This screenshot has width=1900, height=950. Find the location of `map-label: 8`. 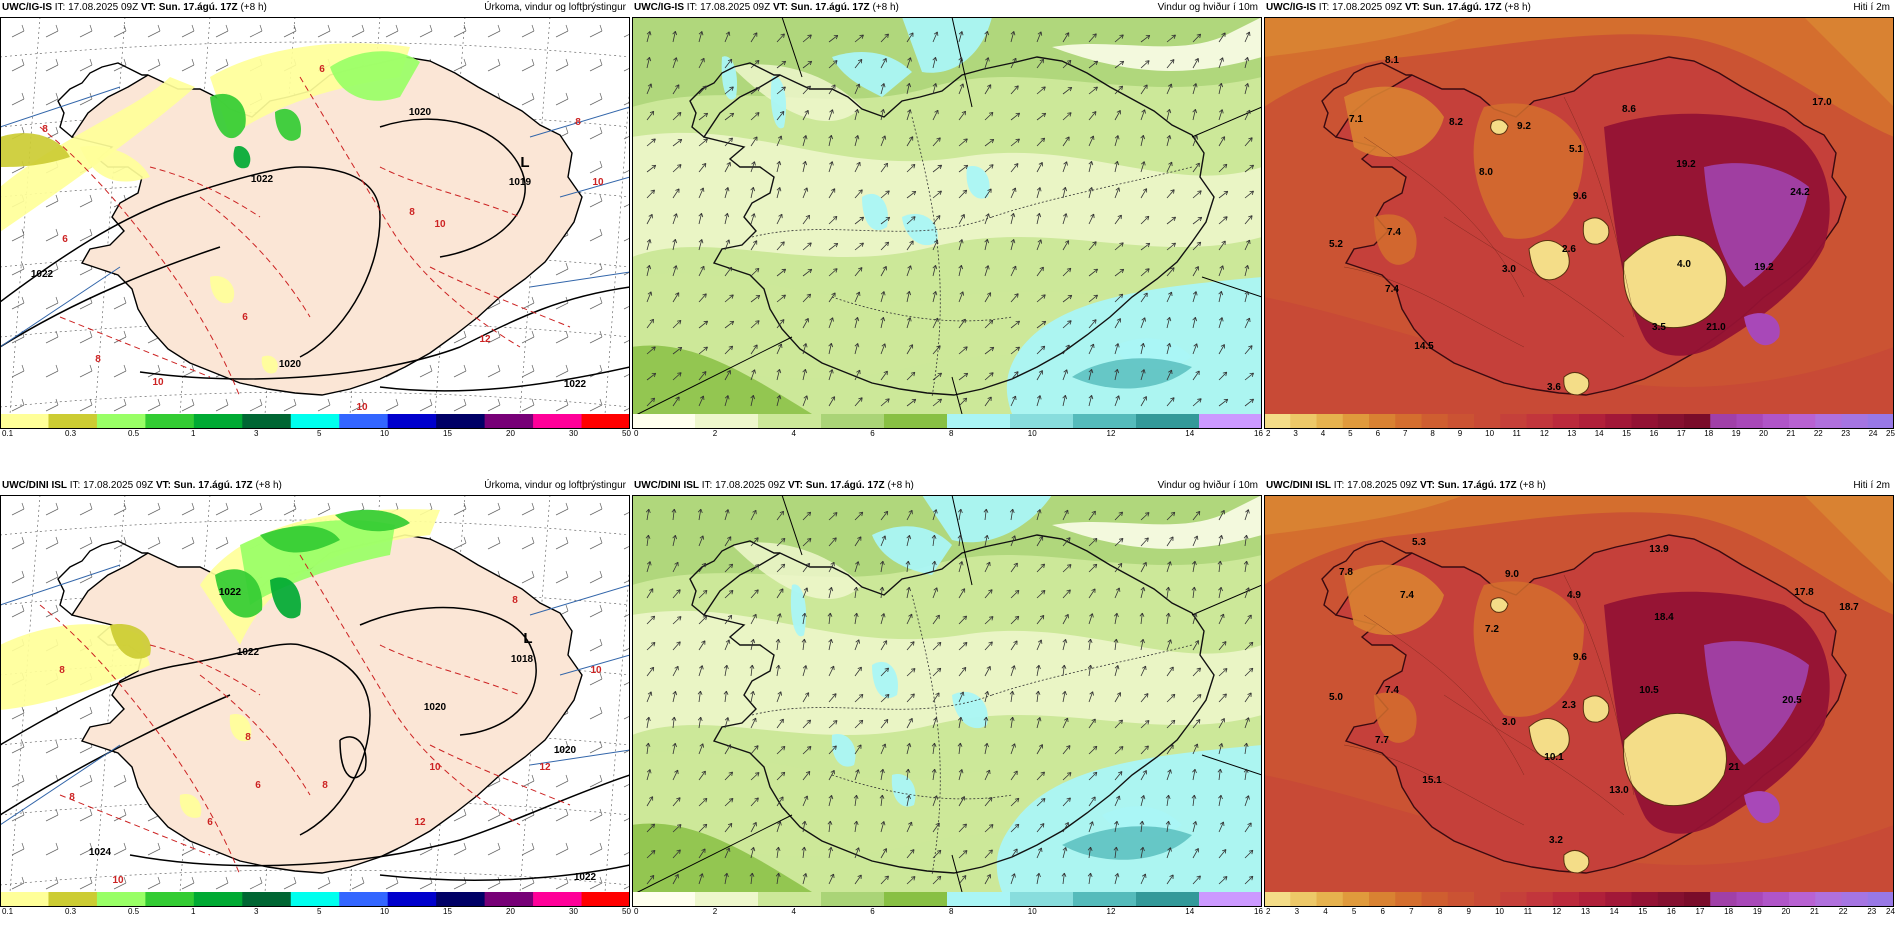

map-label: 8 is located at coordinates (515, 600).